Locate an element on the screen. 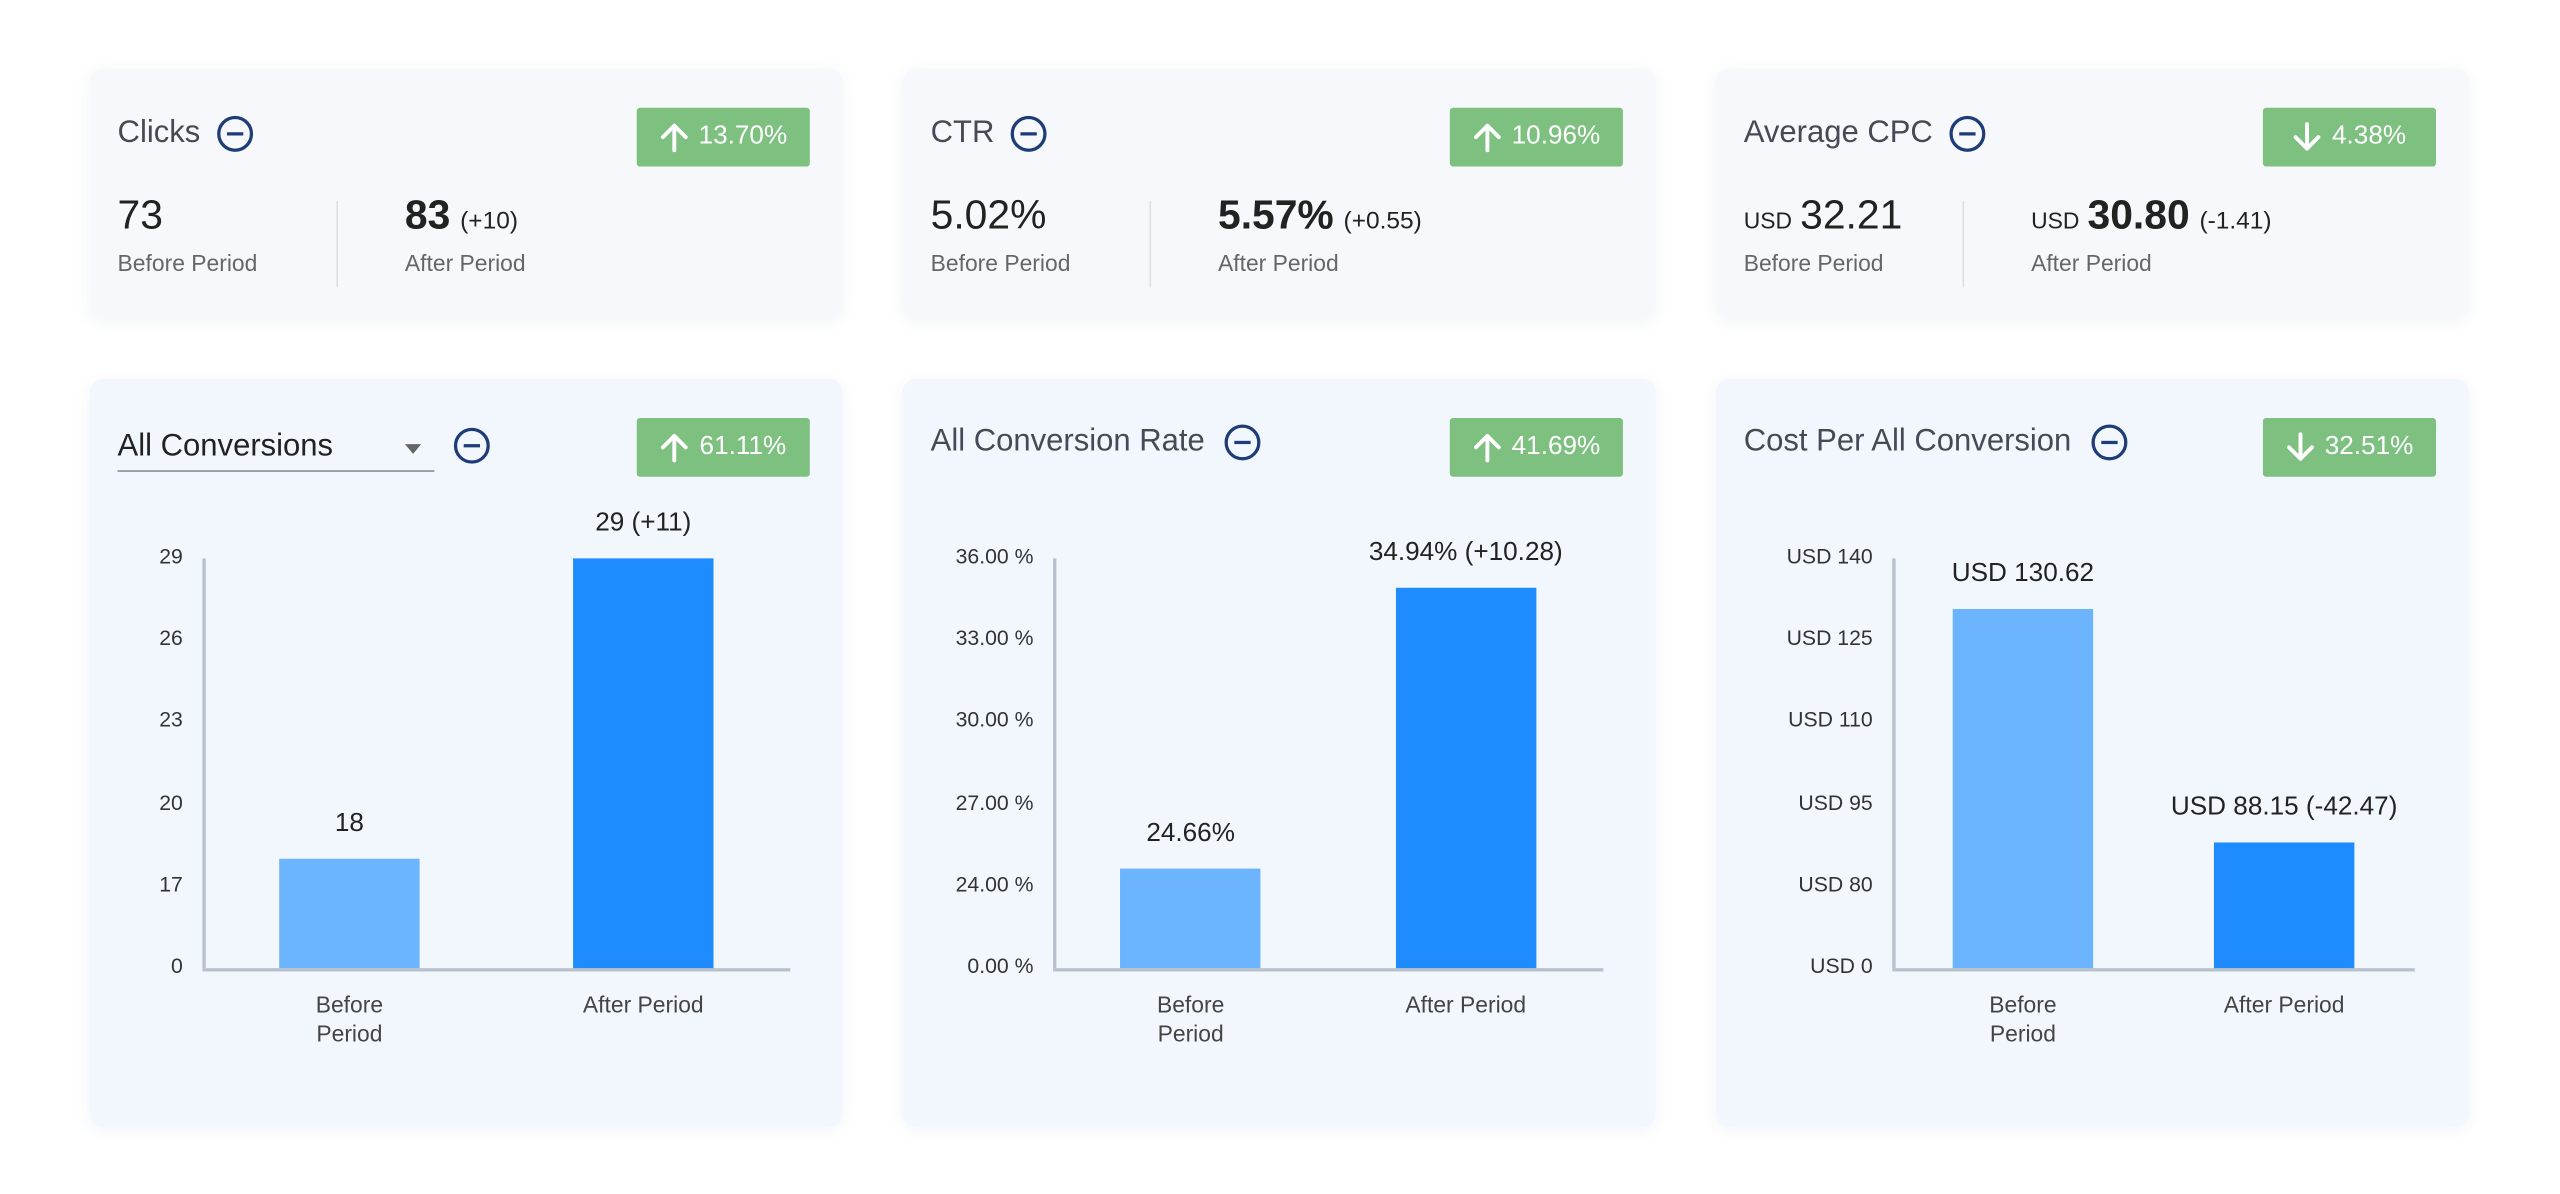 Image resolution: width=2560 pixels, height=1194 pixels. value-label: USD 130.62 is located at coordinates (2023, 574).